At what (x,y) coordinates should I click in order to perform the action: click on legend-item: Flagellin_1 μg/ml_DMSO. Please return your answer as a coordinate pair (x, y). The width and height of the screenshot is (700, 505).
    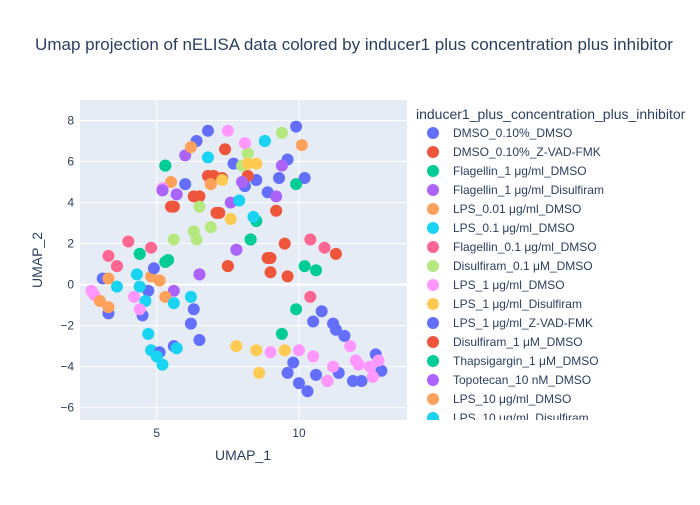
    Looking at the image, I should click on (507, 171).